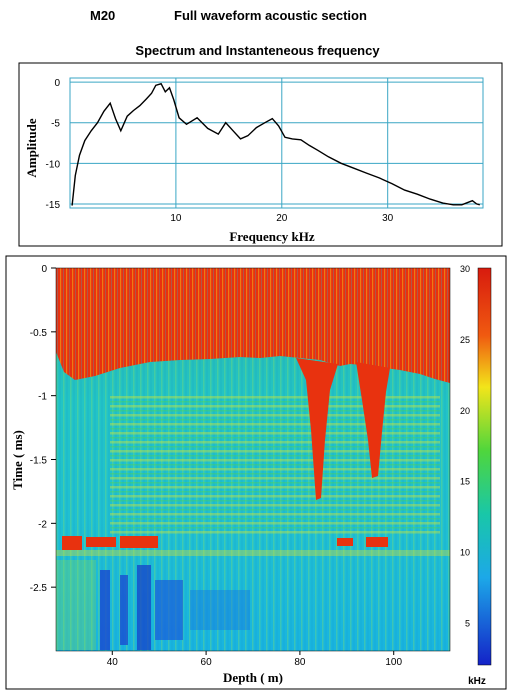 The height and width of the screenshot is (700, 515). Describe the element at coordinates (272, 236) in the screenshot. I see `spectrum-x-axis-label: Frequency kHz` at that location.